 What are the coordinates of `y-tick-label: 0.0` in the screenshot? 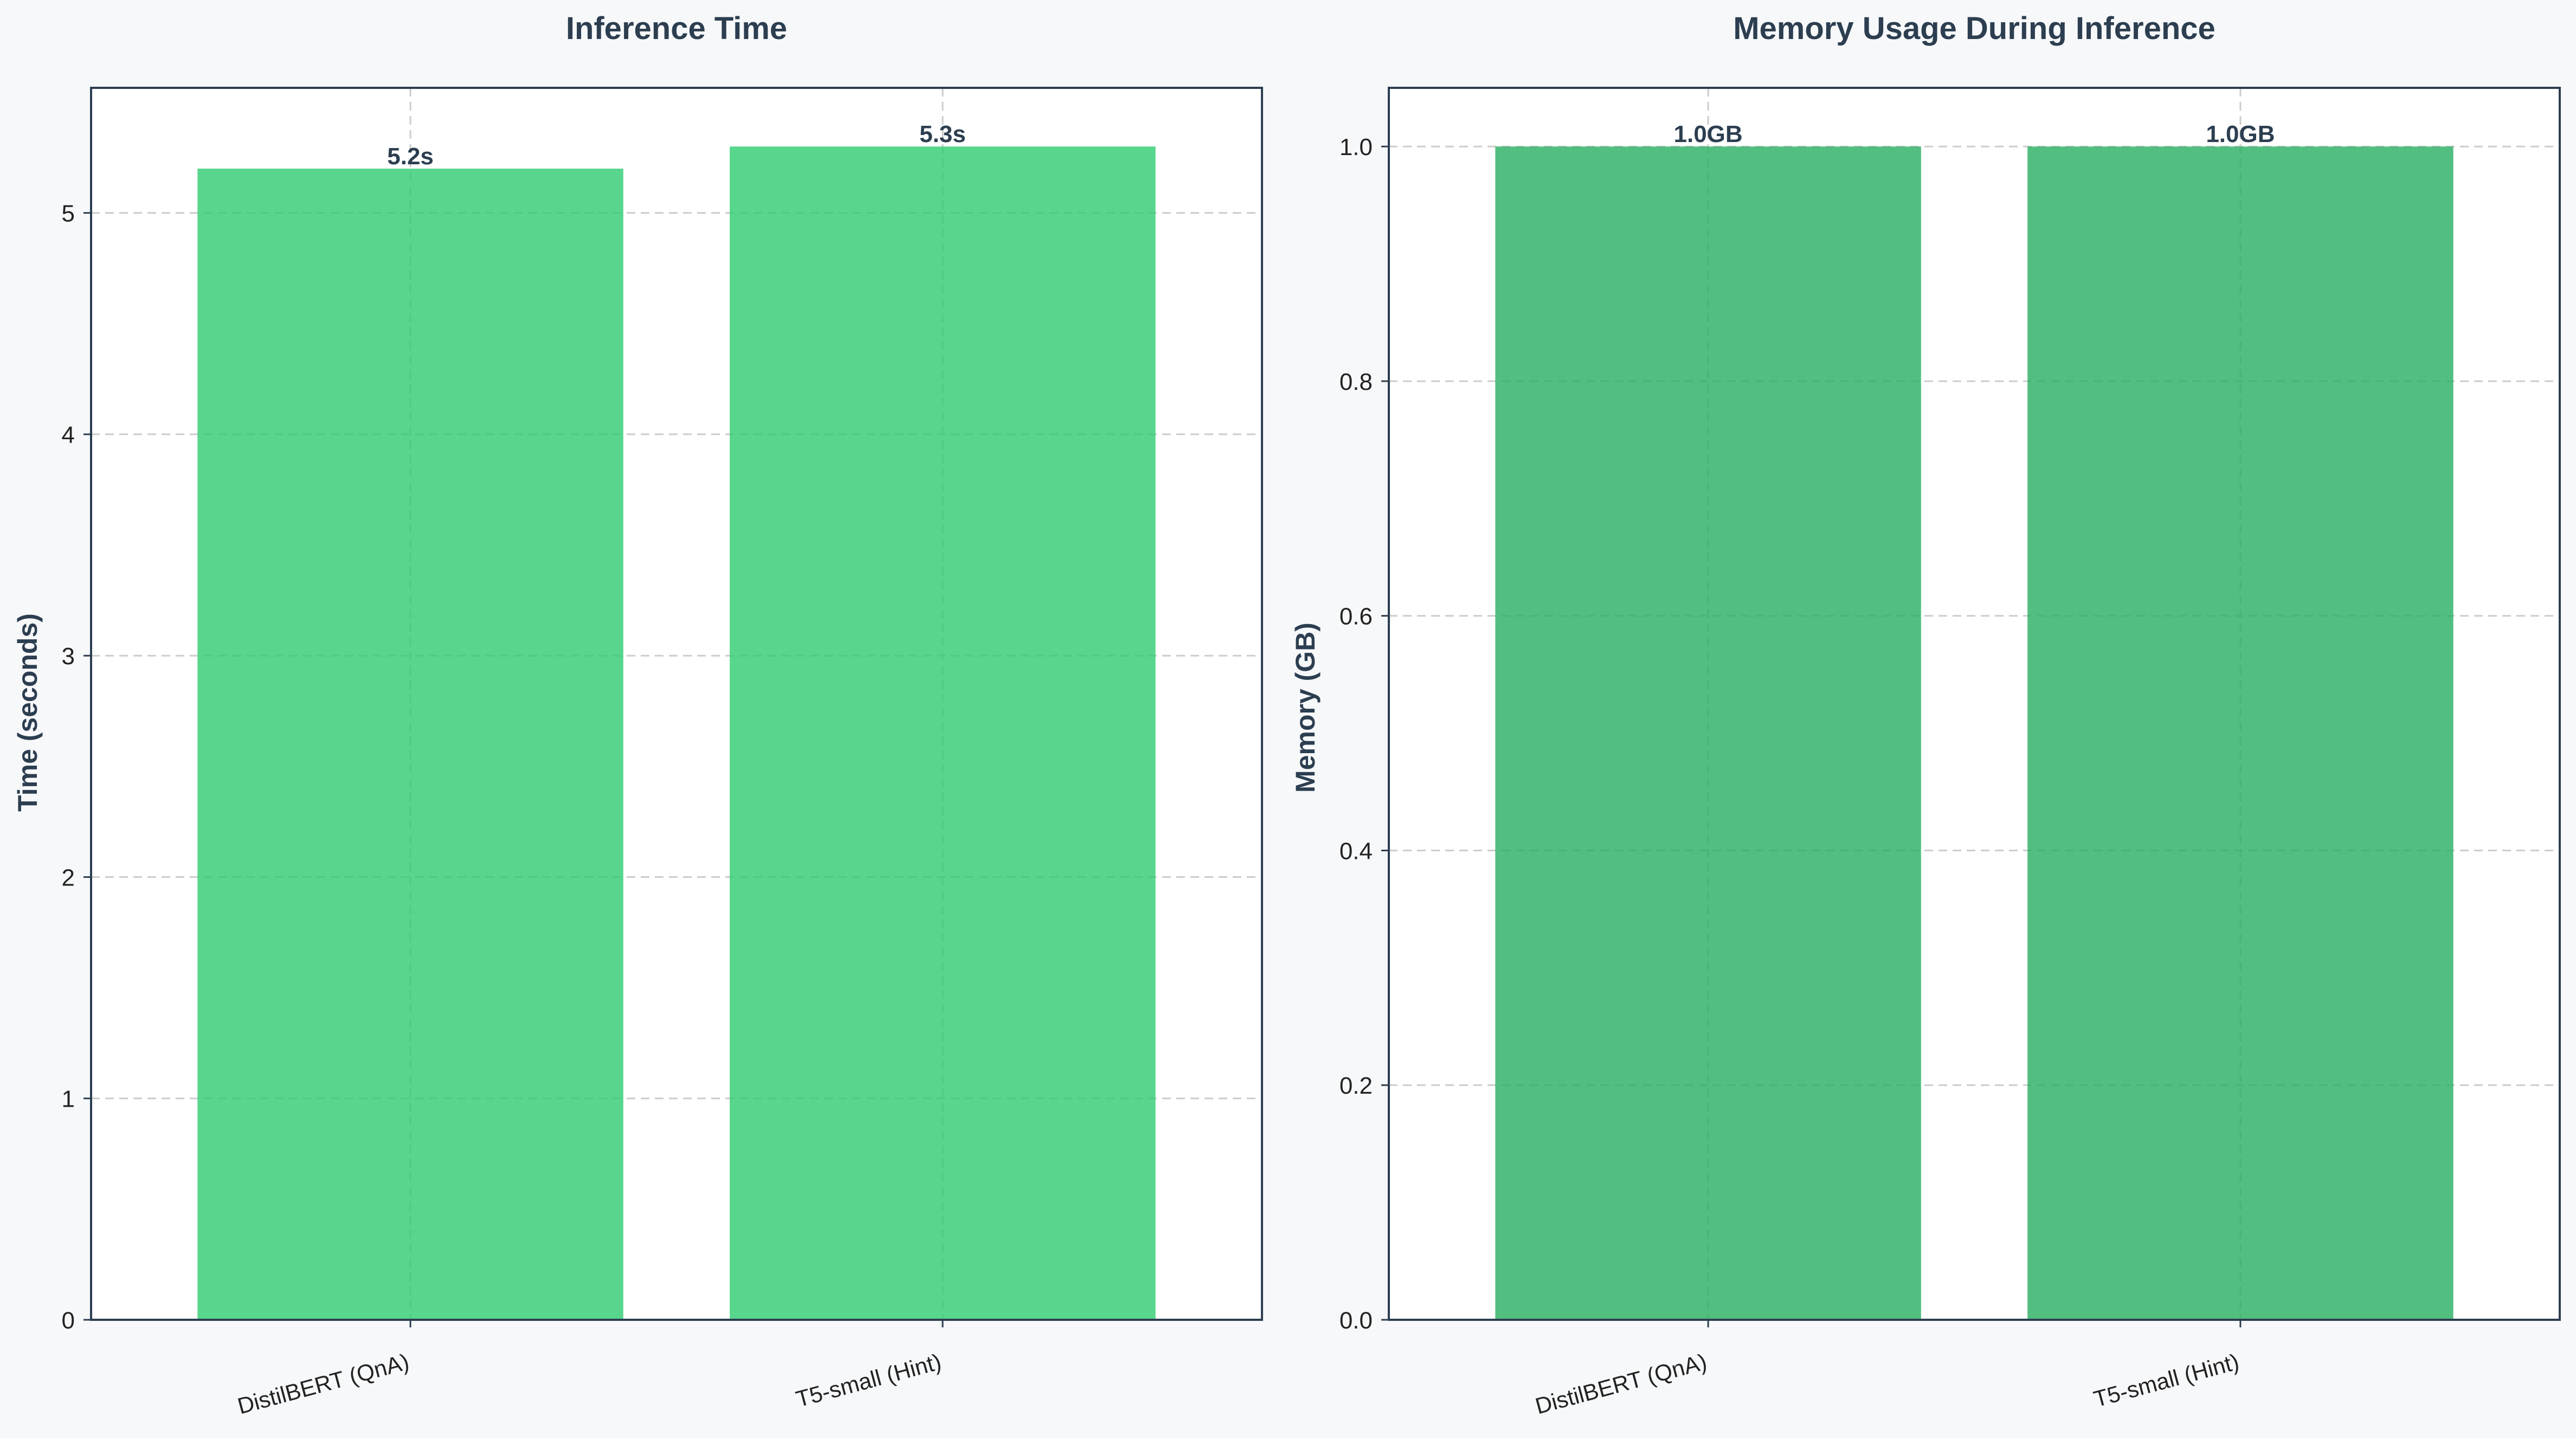 It's located at (1356, 1320).